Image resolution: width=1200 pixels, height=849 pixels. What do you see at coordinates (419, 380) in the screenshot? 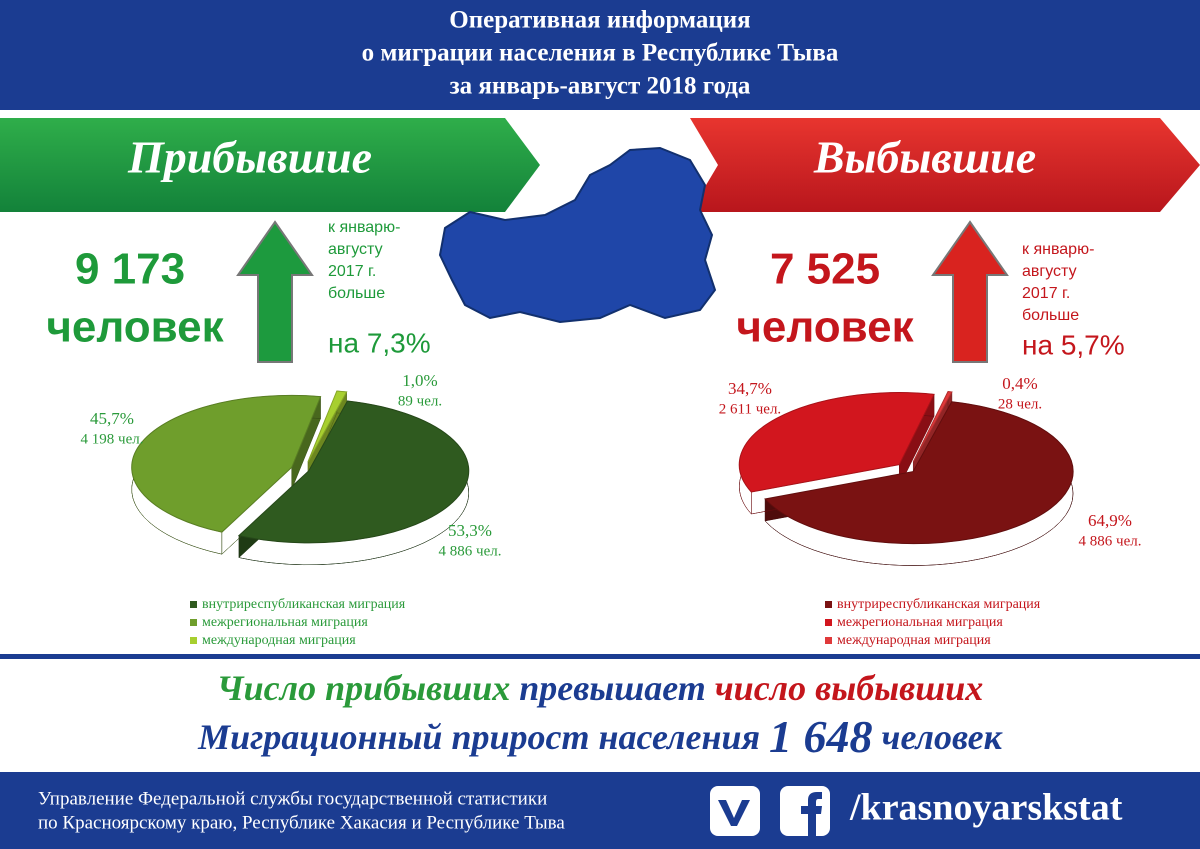
I see `value-label: 1,0%` at bounding box center [419, 380].